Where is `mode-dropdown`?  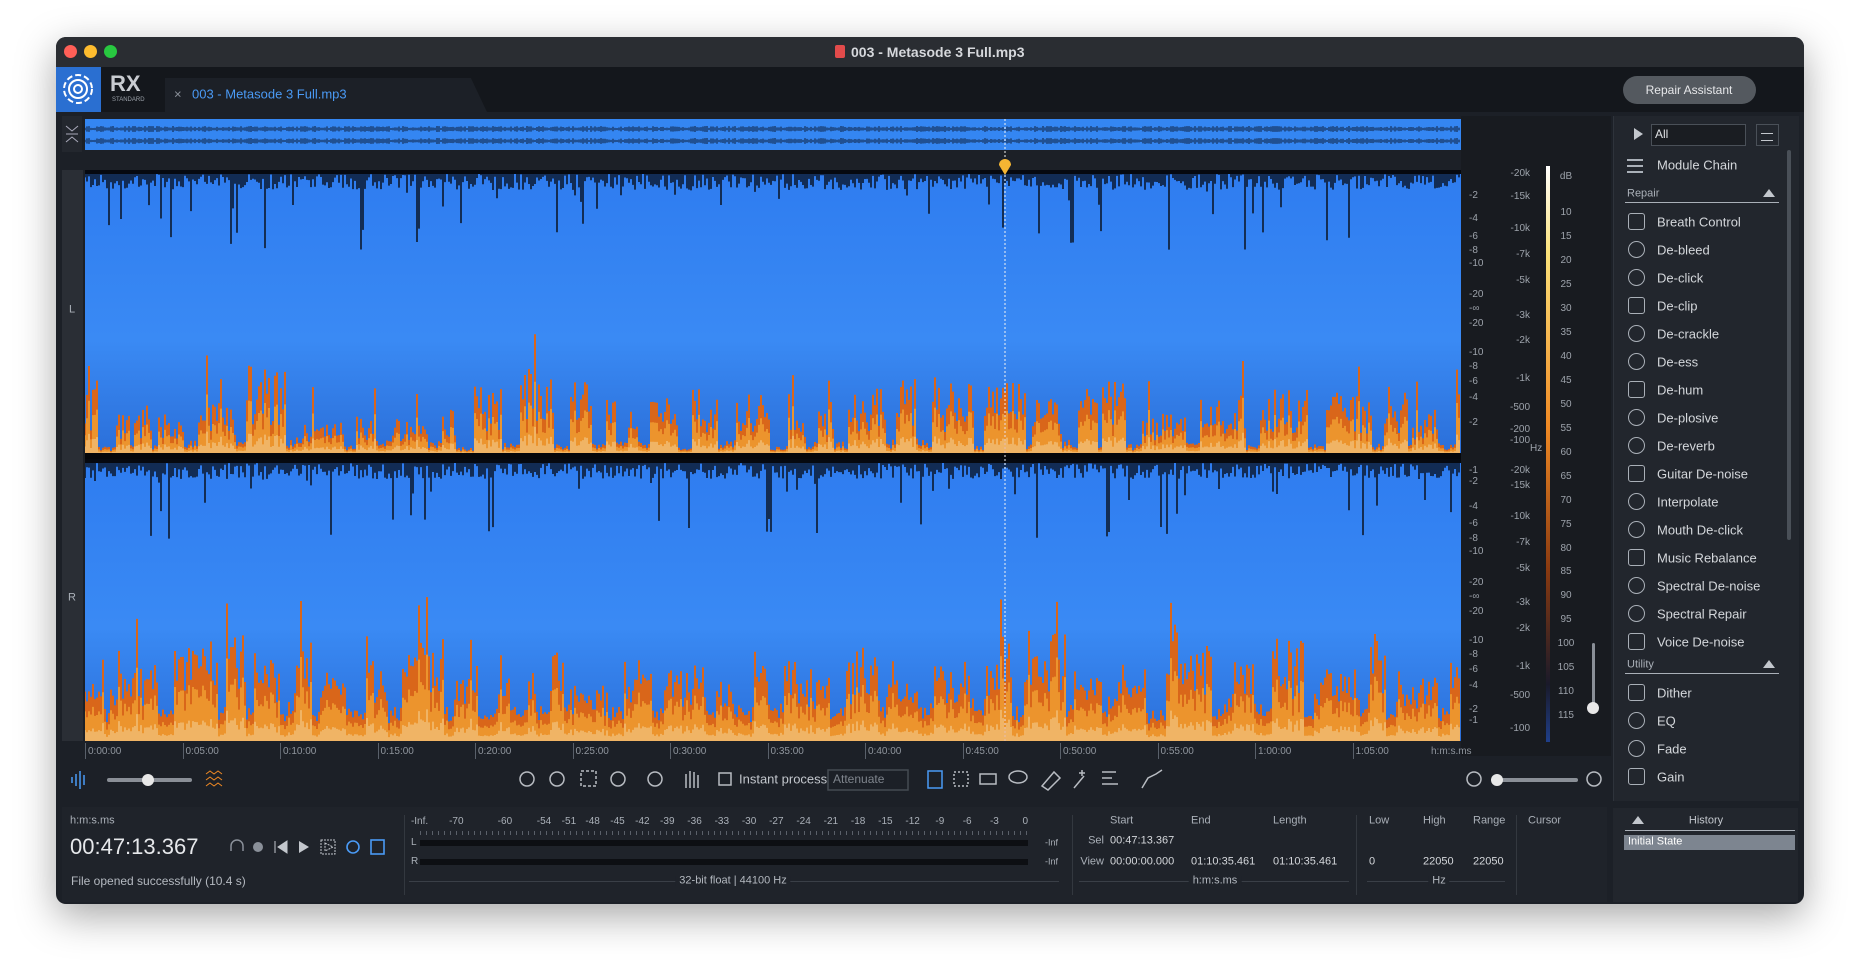 mode-dropdown is located at coordinates (868, 780).